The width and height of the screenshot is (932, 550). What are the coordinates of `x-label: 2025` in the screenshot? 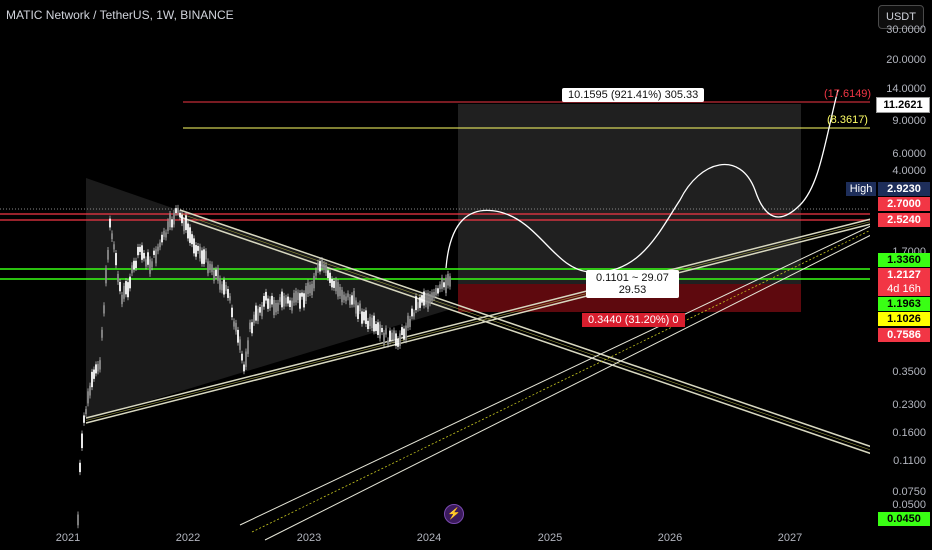 It's located at (550, 538).